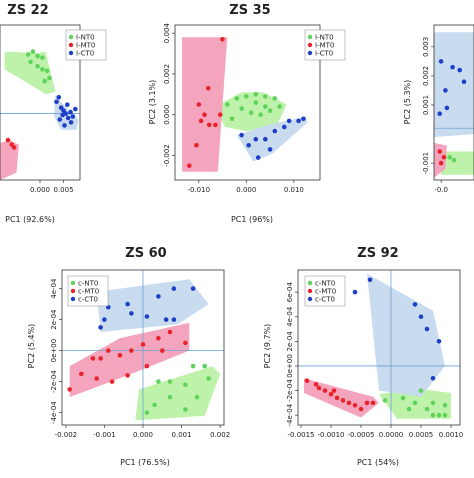  I want to click on x-tick-label: 0.010, so click(294, 190).